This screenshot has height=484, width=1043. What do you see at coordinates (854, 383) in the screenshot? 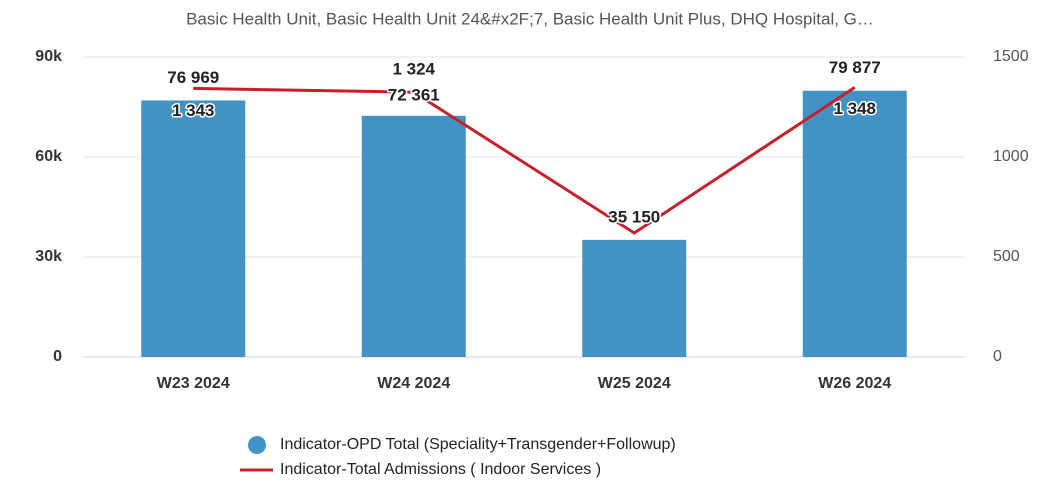
I see `x-tick-label: W26 2024` at bounding box center [854, 383].